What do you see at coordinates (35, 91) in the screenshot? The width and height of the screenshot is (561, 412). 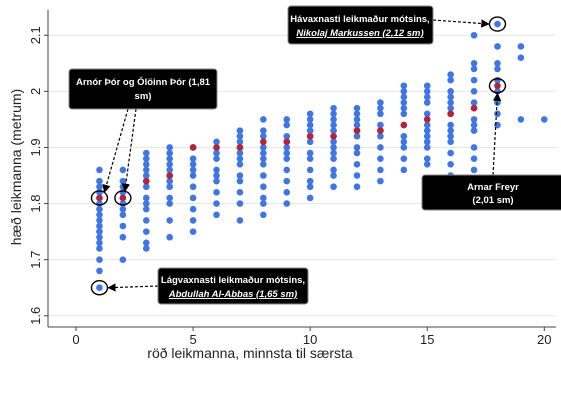 I see `y-tick-label: 2` at bounding box center [35, 91].